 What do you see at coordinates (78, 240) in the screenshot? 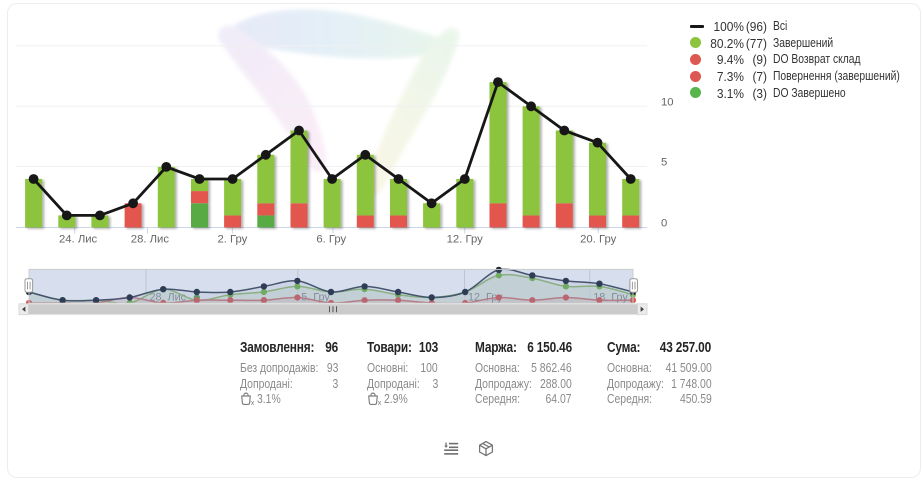
I see `svg-text: 24. Лис` at bounding box center [78, 240].